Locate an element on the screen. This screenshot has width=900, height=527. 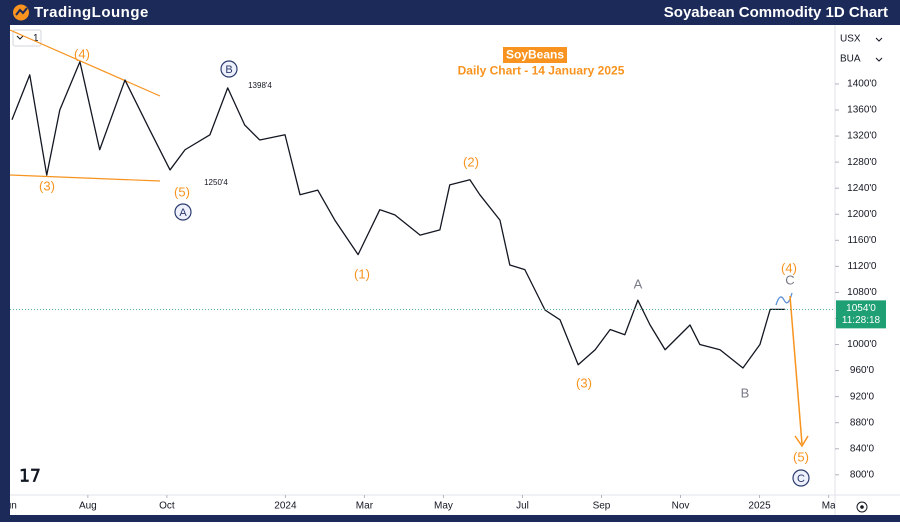
y-tick-label: 800'0 is located at coordinates (862, 474).